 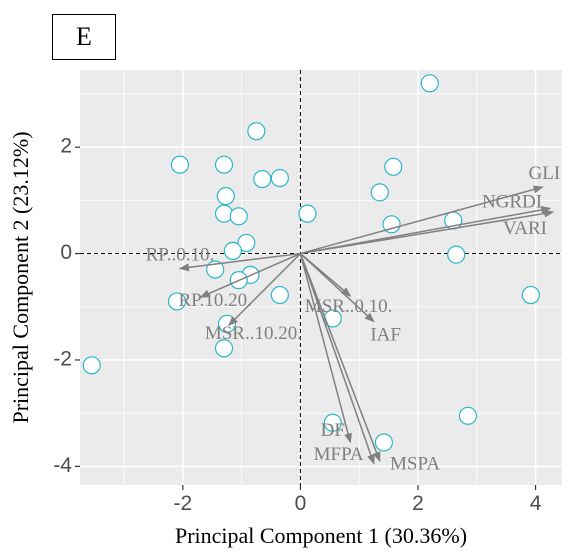 What do you see at coordinates (385, 334) in the screenshot?
I see `loading-label: IAF` at bounding box center [385, 334].